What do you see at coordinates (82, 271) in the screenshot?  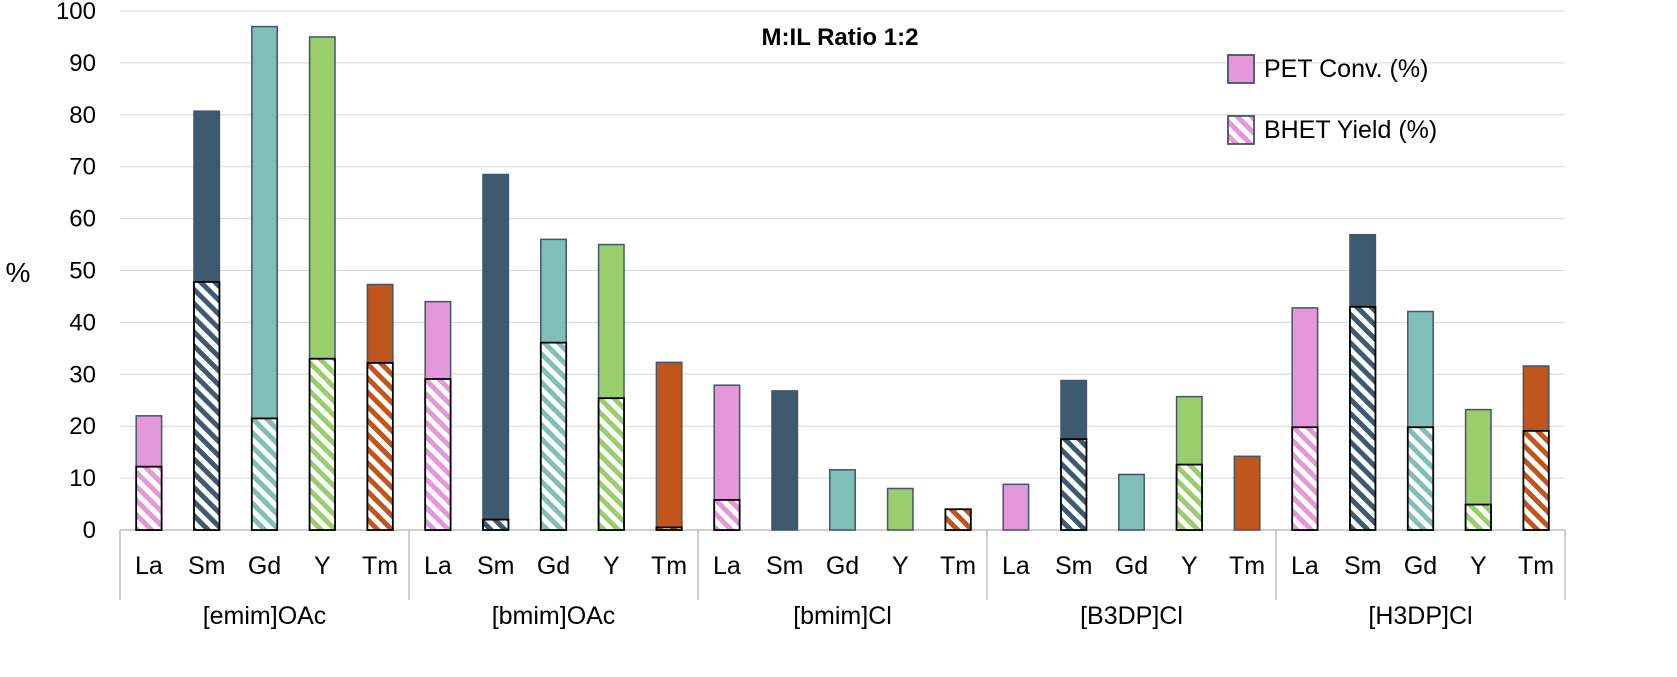 I see `y-tick-label: 50` at bounding box center [82, 271].